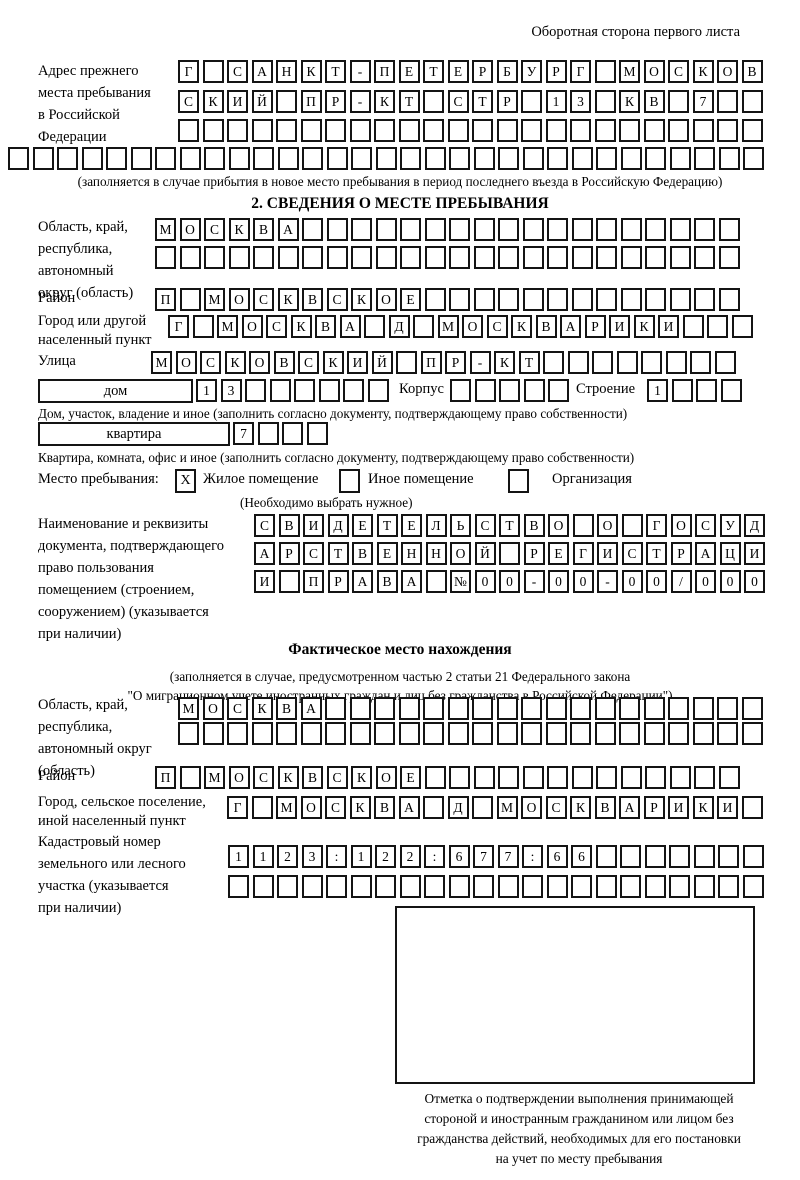 This screenshot has height=1180, width=800. What do you see at coordinates (730, 525) in the screenshot?
I see `char-cell: У` at bounding box center [730, 525].